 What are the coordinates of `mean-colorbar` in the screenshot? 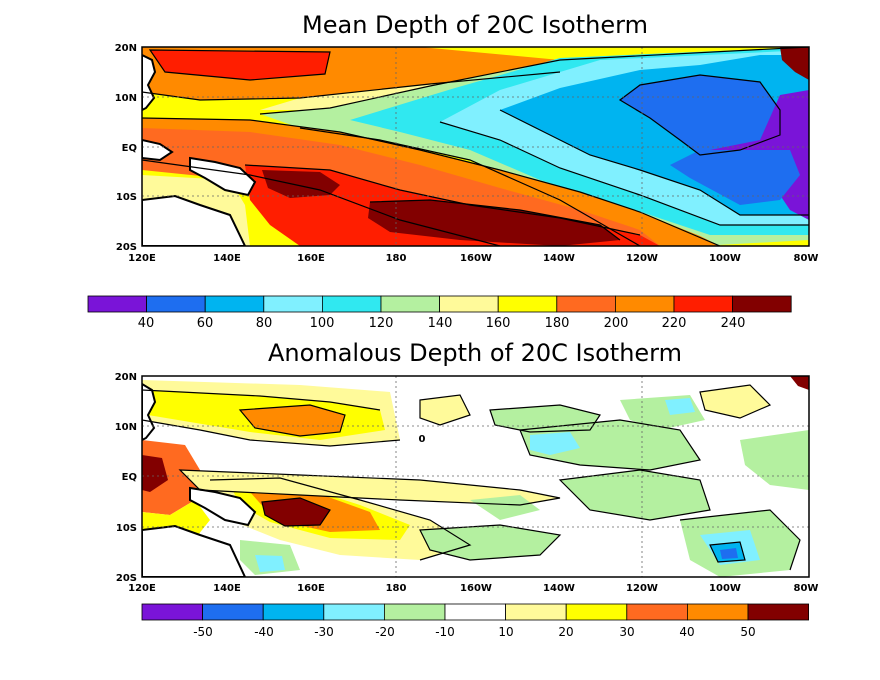 It's located at (439, 304).